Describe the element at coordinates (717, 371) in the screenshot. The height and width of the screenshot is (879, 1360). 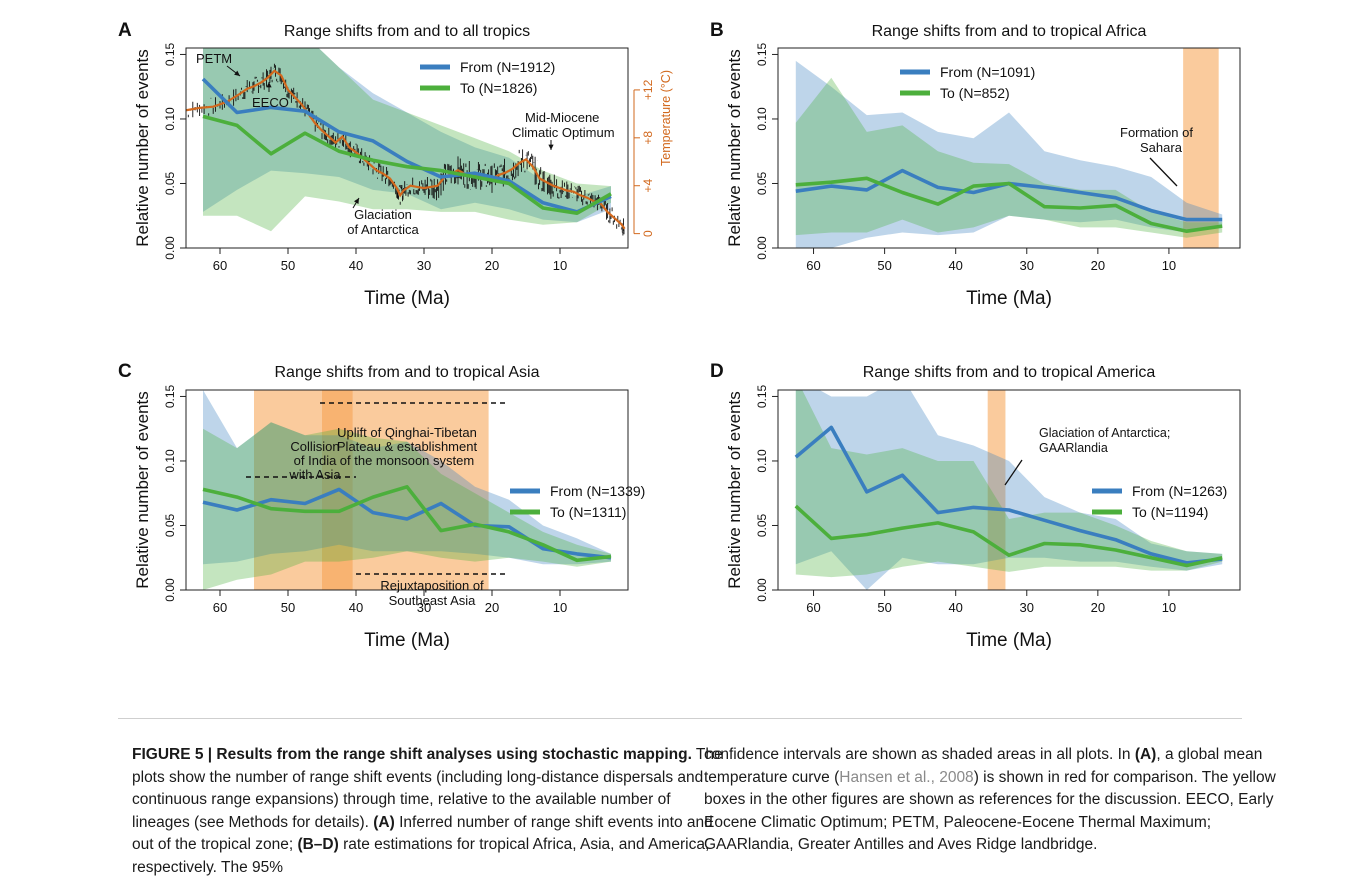
I see `panel-letter: D` at that location.